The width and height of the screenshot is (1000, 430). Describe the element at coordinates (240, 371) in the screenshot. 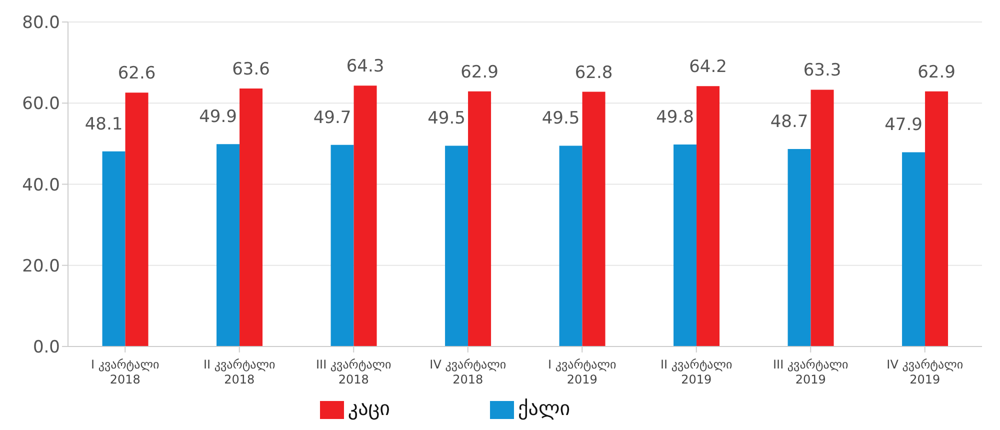

I see `x-tick-label: II კვარტალი 2018` at that location.